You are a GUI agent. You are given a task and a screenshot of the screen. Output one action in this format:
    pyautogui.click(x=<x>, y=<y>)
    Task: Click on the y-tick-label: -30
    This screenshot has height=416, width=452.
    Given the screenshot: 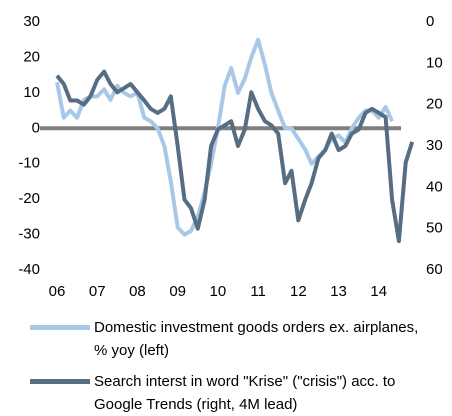 What is the action you would take?
    pyautogui.click(x=29, y=234)
    